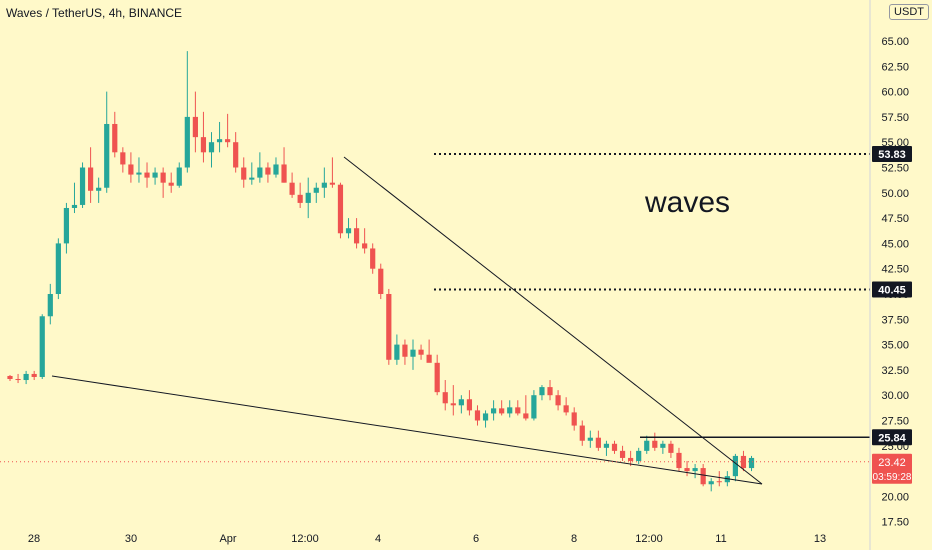 This screenshot has height=550, width=932. What do you see at coordinates (94, 13) in the screenshot?
I see `chart-title: Waves / TetherUS, 4h, BINANCE` at bounding box center [94, 13].